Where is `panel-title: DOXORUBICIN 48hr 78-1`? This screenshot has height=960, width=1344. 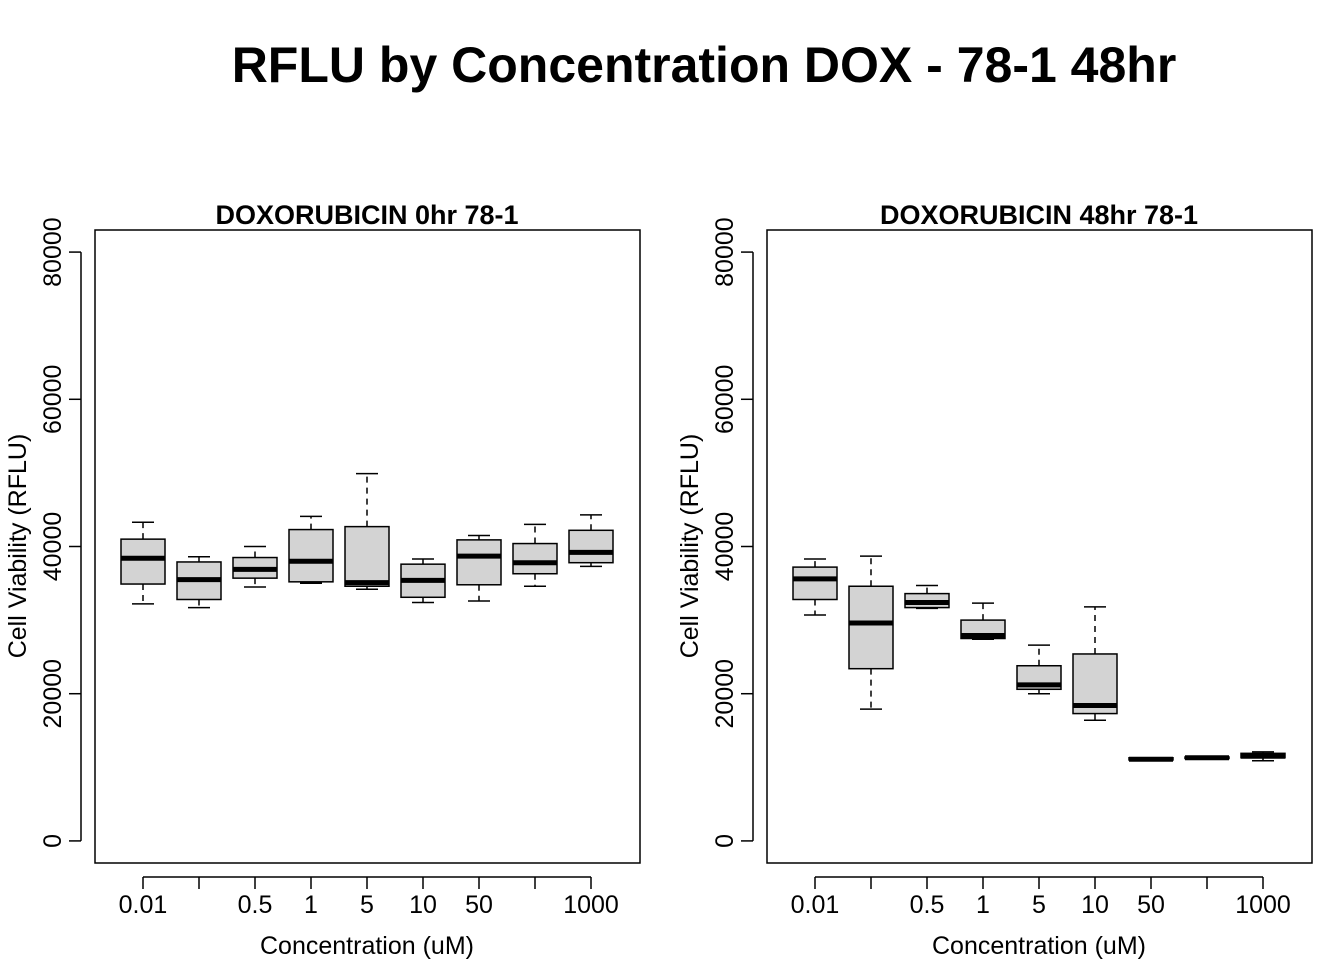
panel-title: DOXORUBICIN 48hr 78-1 is located at coordinates (1039, 215).